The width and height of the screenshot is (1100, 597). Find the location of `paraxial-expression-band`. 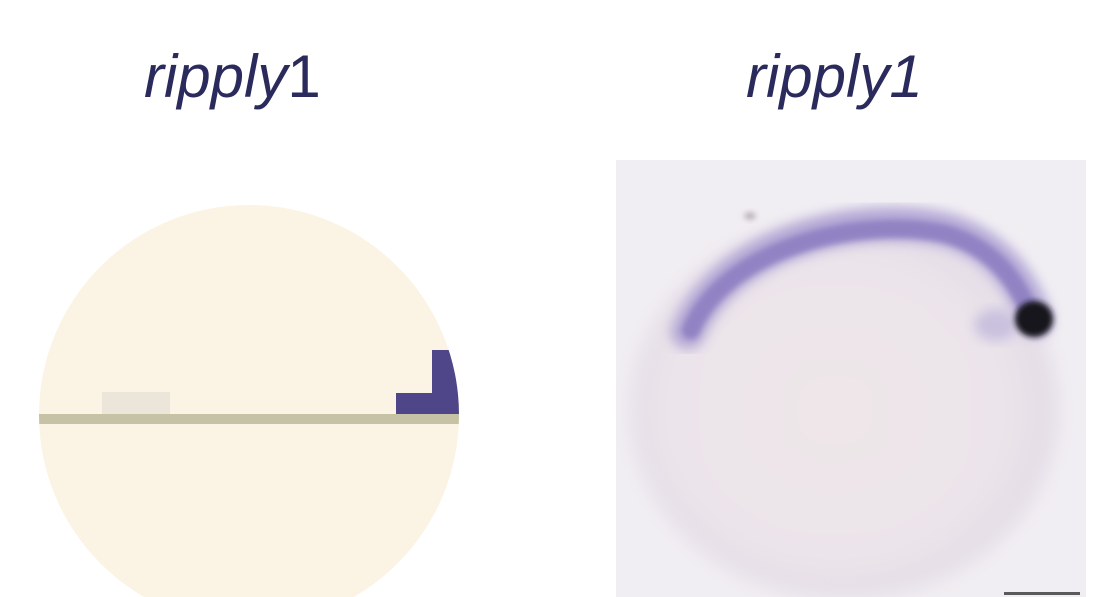

paraxial-expression-band is located at coordinates (861, 279).